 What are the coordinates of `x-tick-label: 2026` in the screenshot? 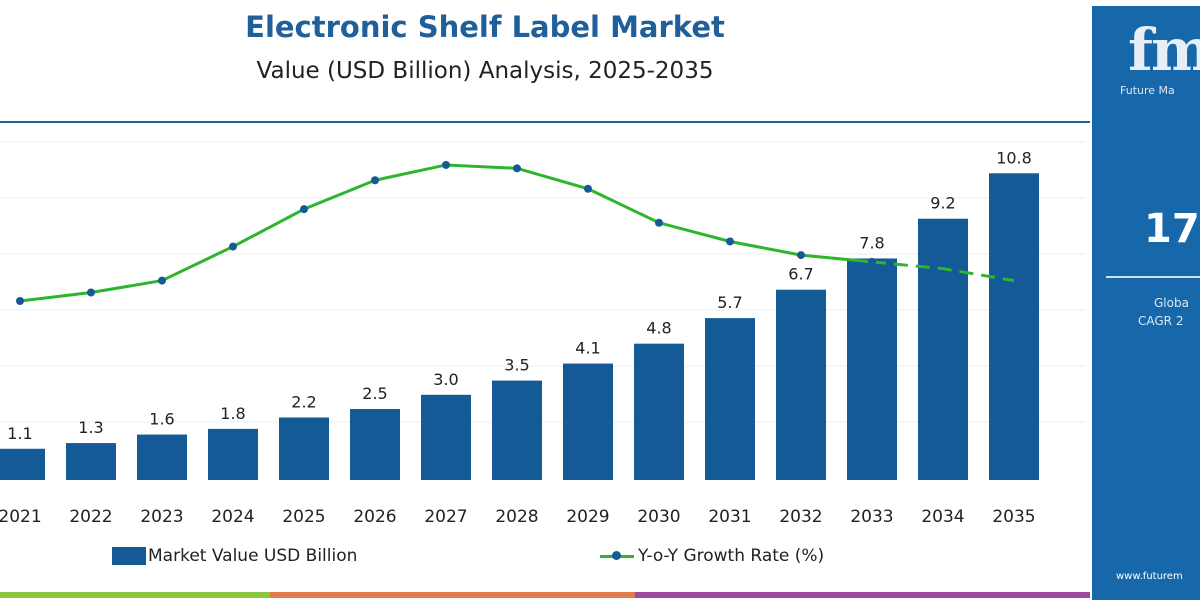 It's located at (374, 517).